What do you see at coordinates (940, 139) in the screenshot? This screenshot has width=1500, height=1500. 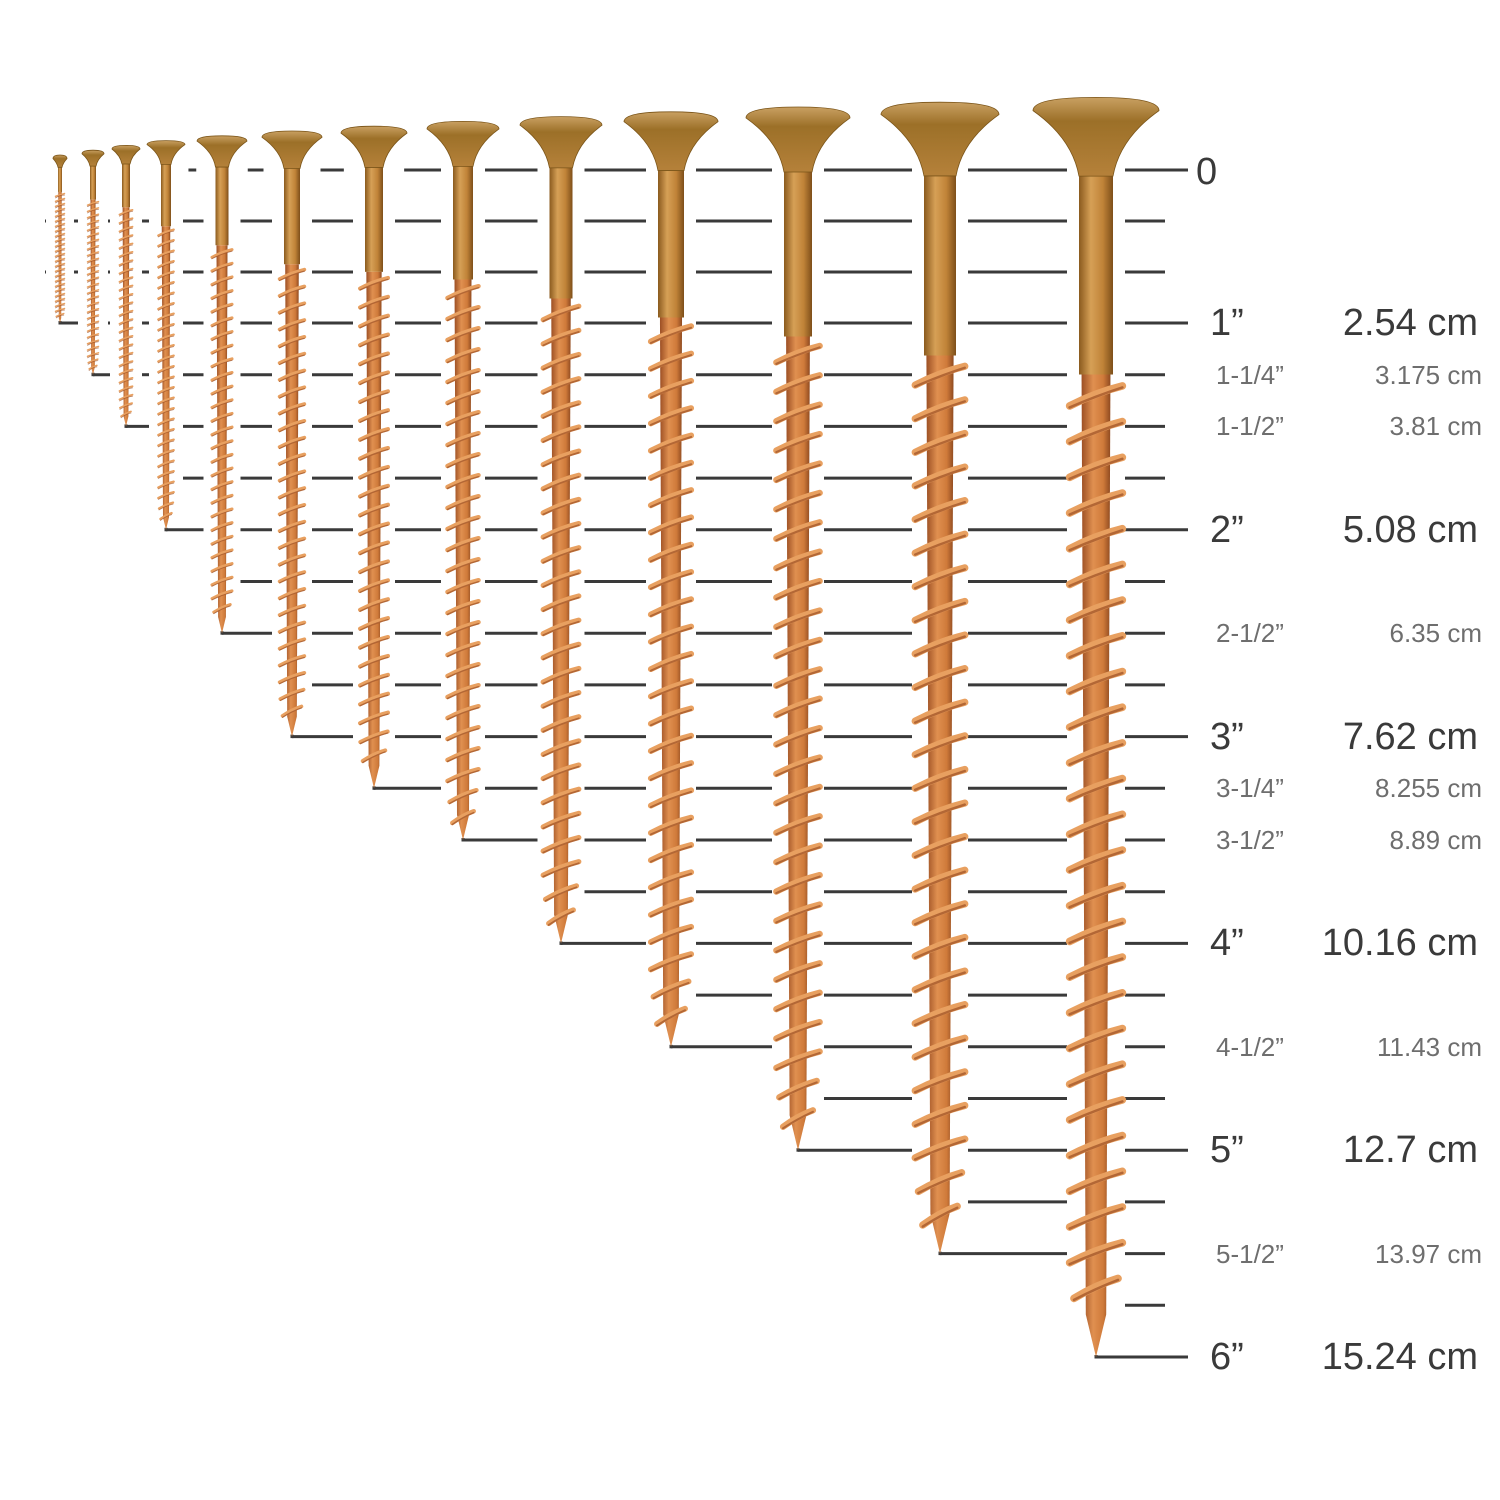 I see `screw-head` at bounding box center [940, 139].